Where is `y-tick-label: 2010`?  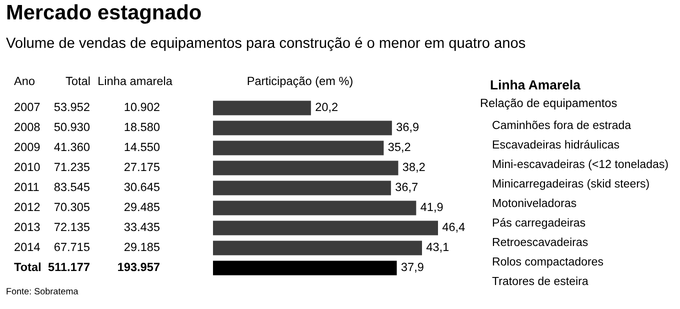
y-tick-label: 2010 is located at coordinates (27, 167).